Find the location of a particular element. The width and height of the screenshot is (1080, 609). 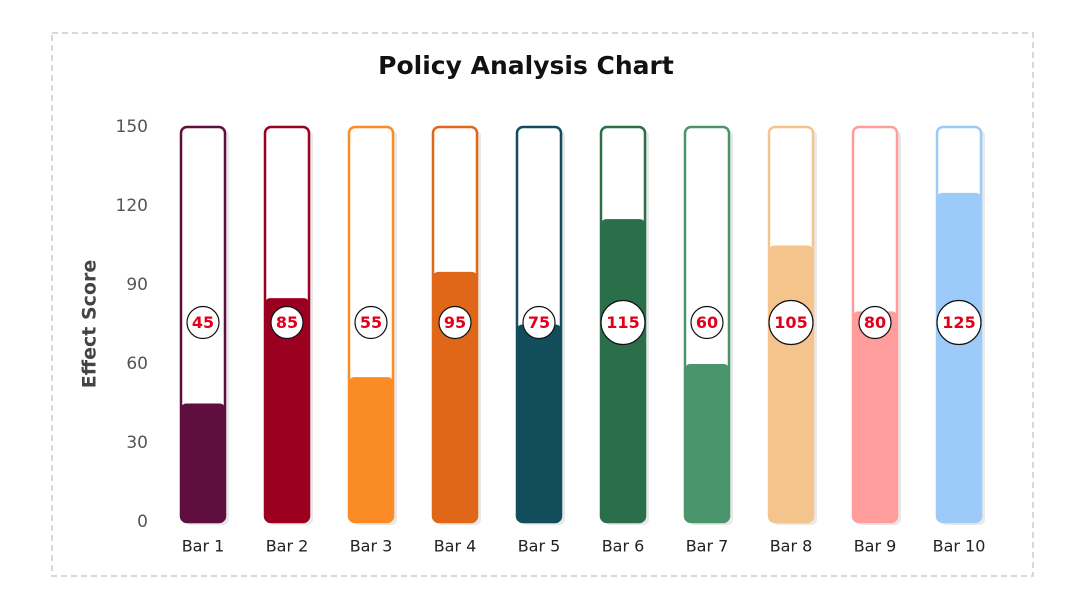

value-label: 80 is located at coordinates (875, 322).